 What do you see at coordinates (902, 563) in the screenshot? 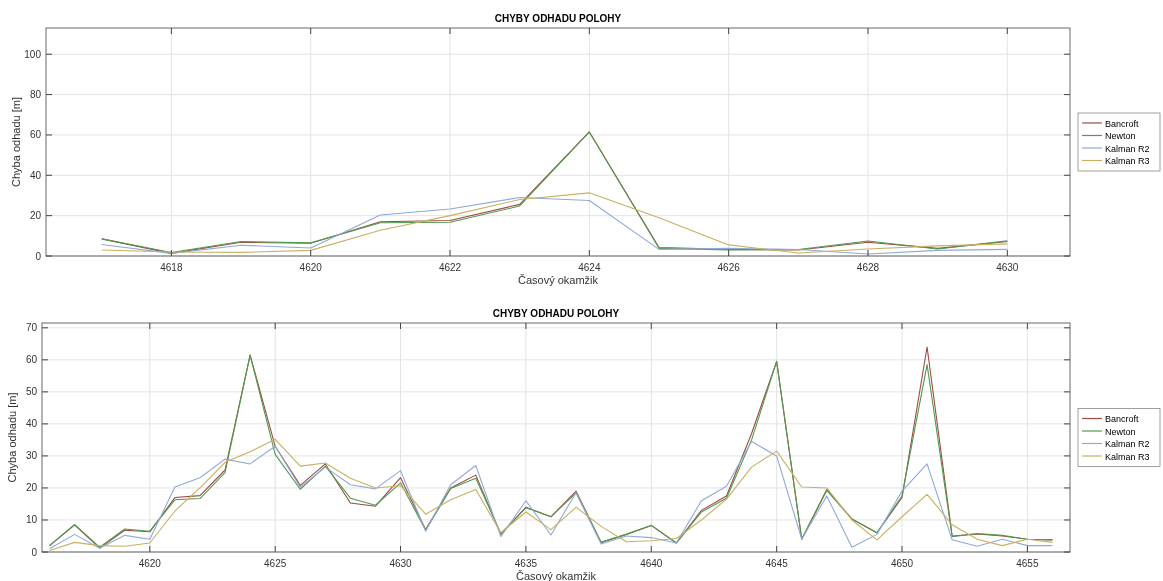
I see `x-tick-label: 4650` at bounding box center [902, 563].